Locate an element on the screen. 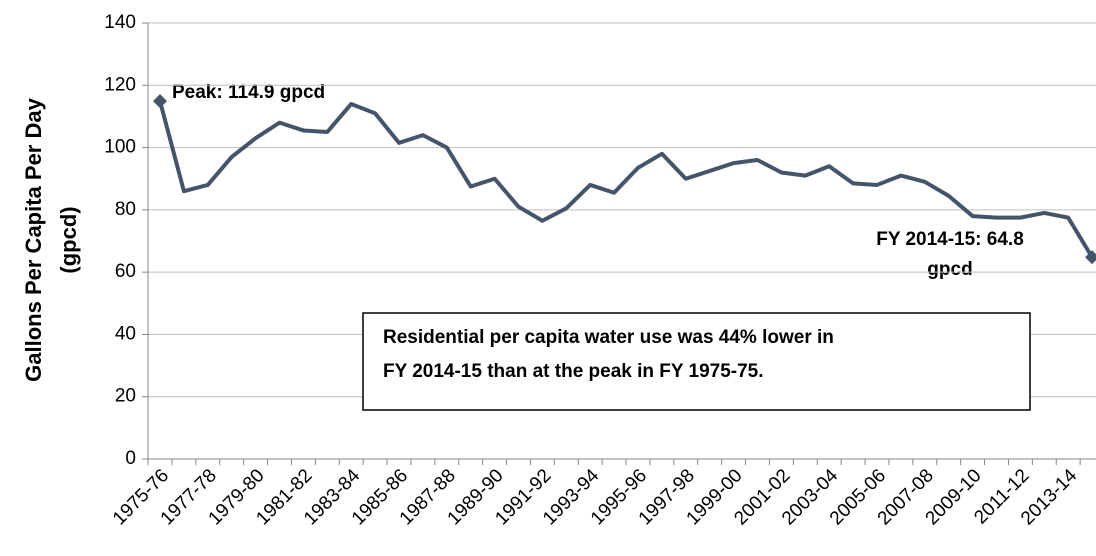  y-tick-label: 60 is located at coordinates (125, 271).